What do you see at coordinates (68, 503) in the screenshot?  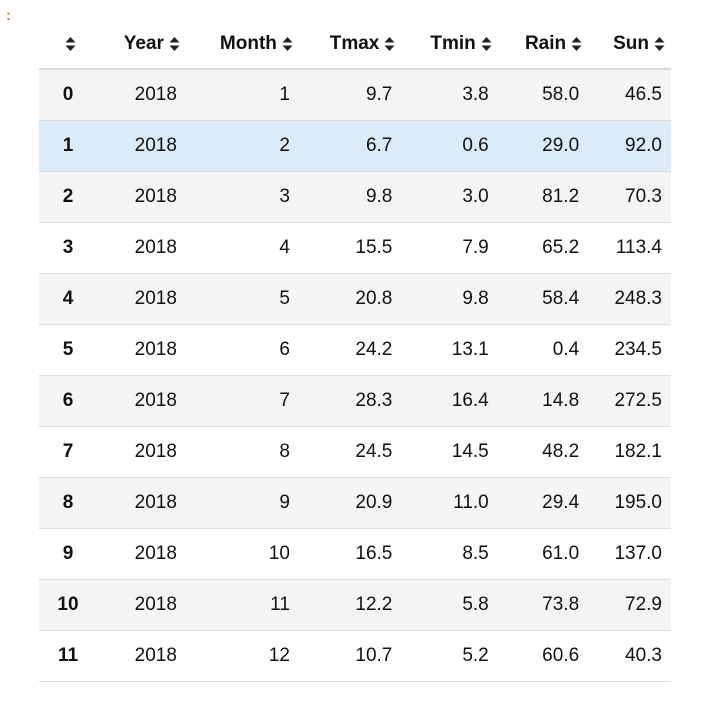 I see `row-index: 8` at bounding box center [68, 503].